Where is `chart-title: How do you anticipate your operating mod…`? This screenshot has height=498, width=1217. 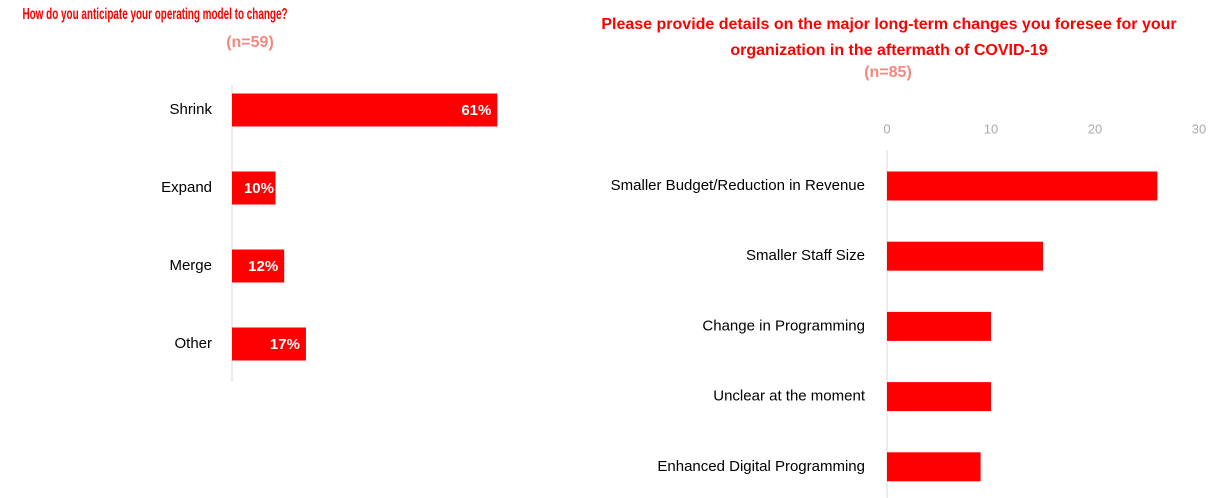
chart-title: How do you anticipate your operating mod… is located at coordinates (155, 14).